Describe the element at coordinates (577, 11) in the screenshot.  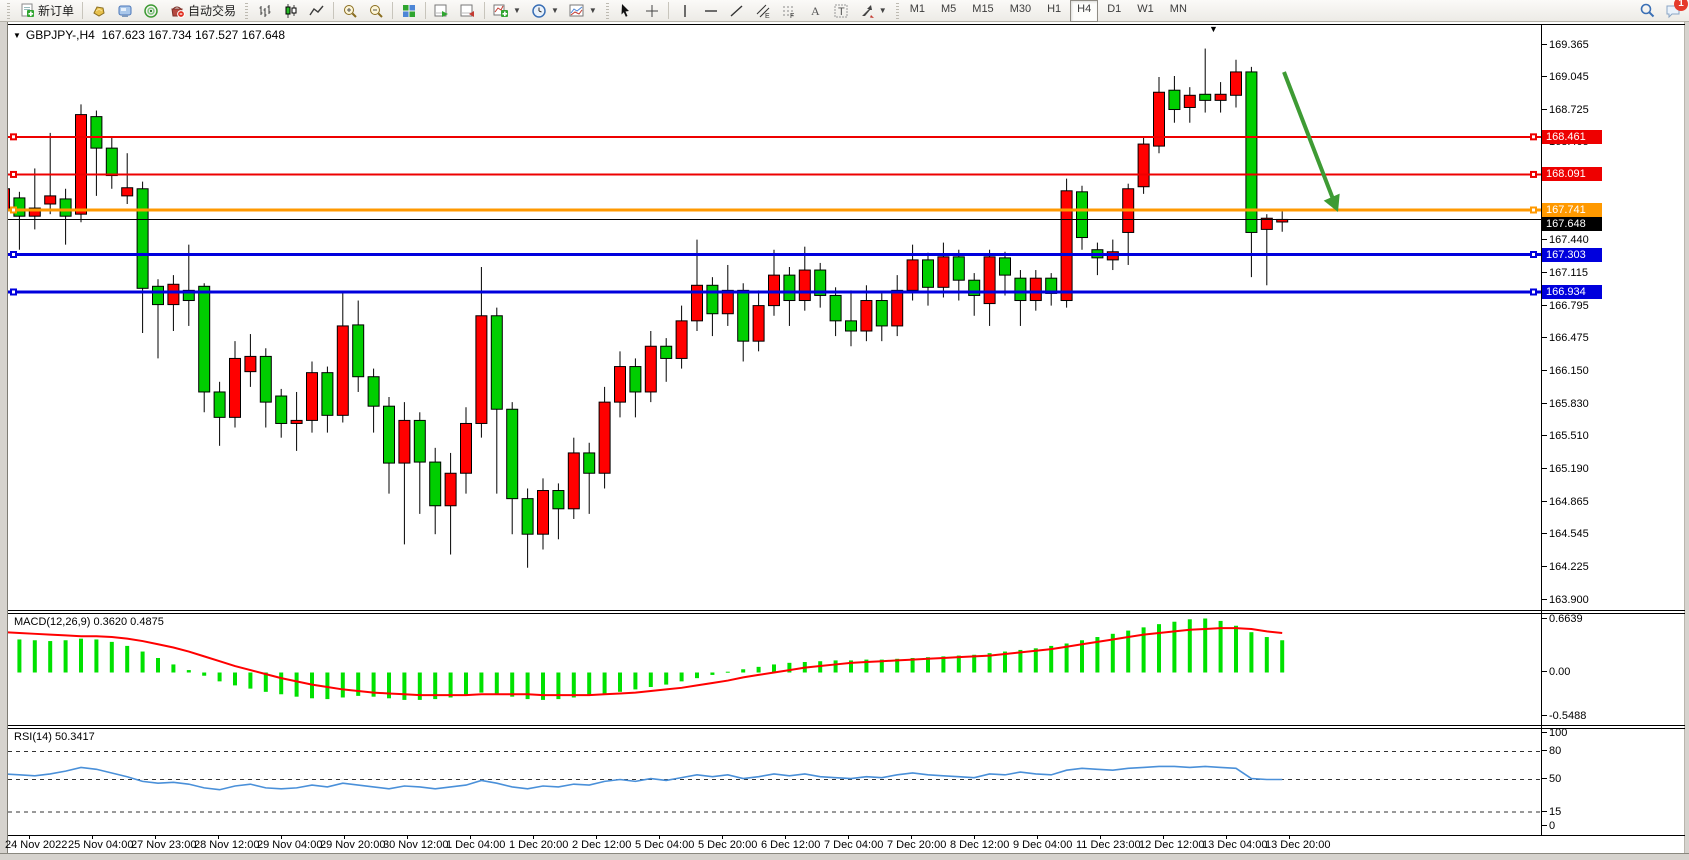
I see `template-icon` at that location.